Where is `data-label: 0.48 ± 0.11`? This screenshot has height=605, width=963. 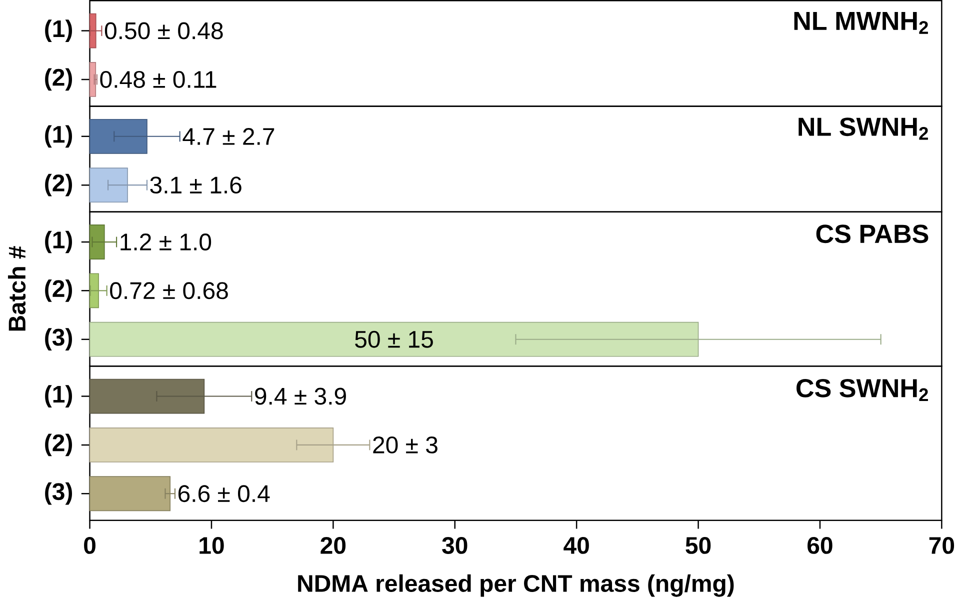
data-label: 0.48 ± 0.11 is located at coordinates (158, 79).